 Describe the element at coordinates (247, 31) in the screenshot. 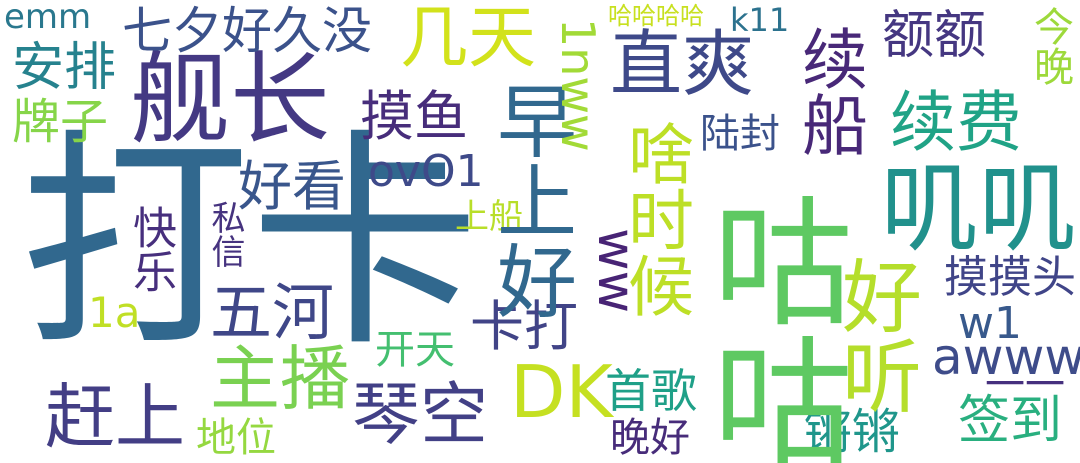

I see `word-七夕好久没: 七夕好久没` at that location.